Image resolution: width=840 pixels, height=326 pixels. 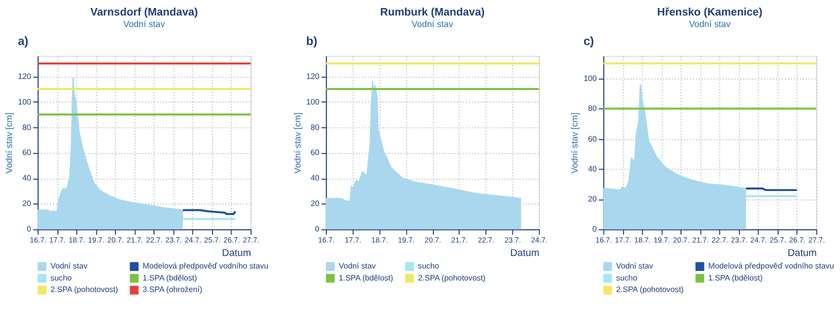 What do you see at coordinates (433, 12) in the screenshot?
I see `chart-title: Rumburk (Mandava)` at bounding box center [433, 12].